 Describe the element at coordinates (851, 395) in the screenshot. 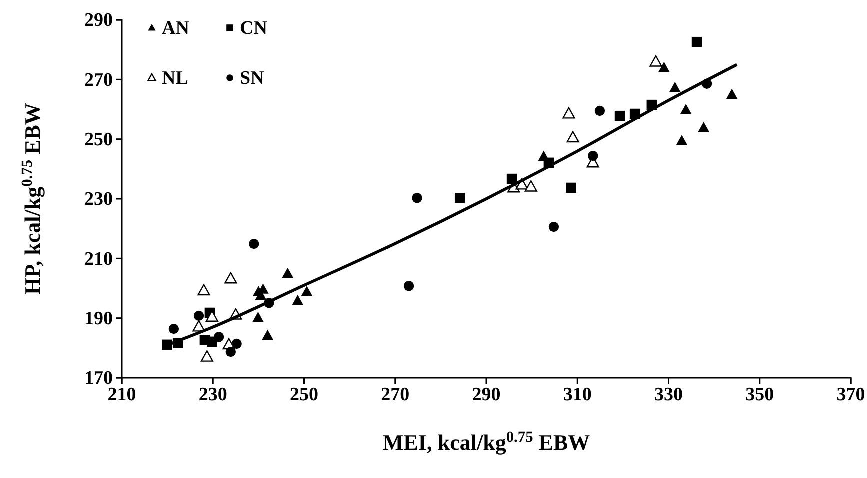

I see `x-tick-label: 370` at that location.